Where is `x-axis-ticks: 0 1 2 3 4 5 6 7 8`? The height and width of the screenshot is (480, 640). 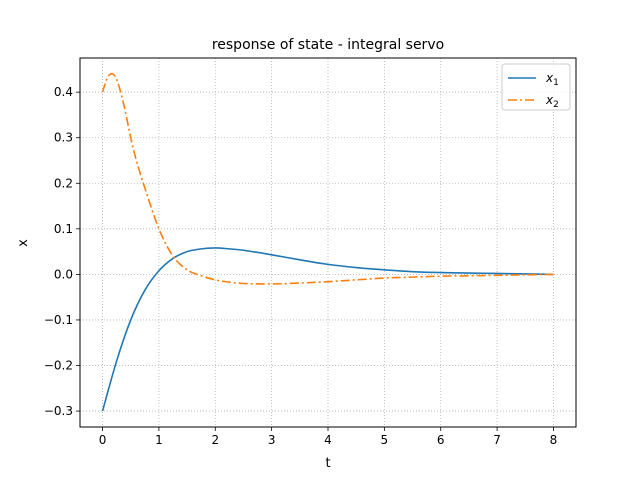
x-axis-ticks: 0 1 2 3 4 5 6 7 8 is located at coordinates (328, 437).